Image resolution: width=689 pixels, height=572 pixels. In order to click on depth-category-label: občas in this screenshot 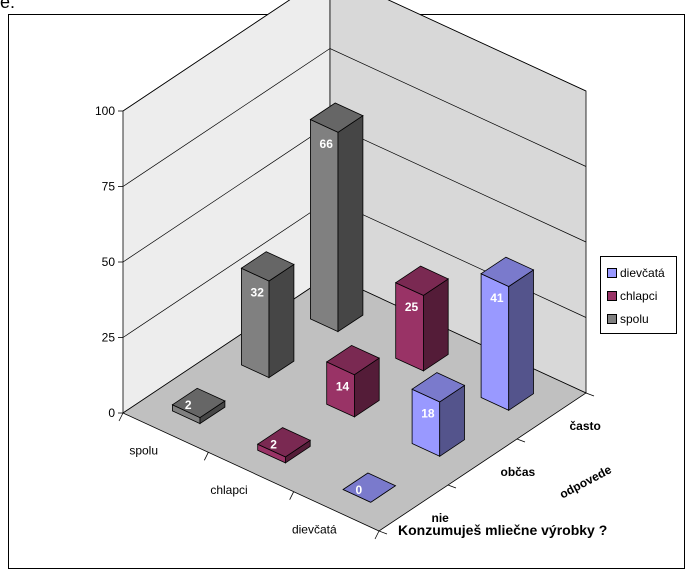, I will do `click(518, 472)`.